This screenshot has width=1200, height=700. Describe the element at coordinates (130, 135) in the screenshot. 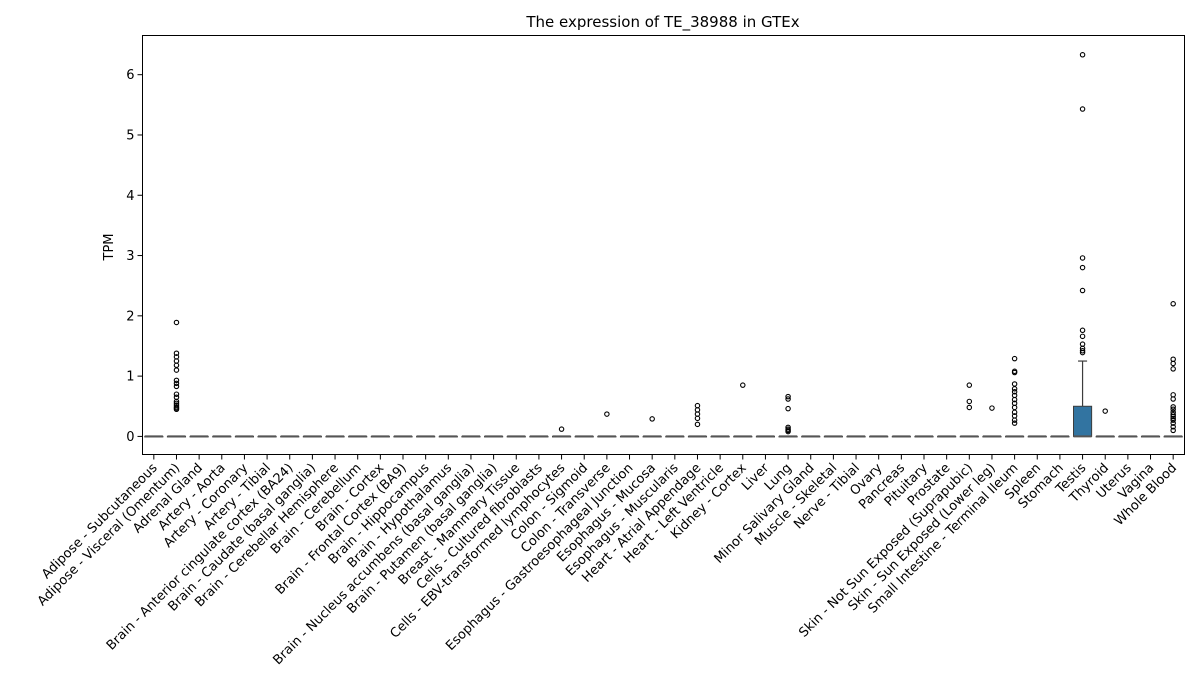

I see `y-tick-label: 5` at that location.